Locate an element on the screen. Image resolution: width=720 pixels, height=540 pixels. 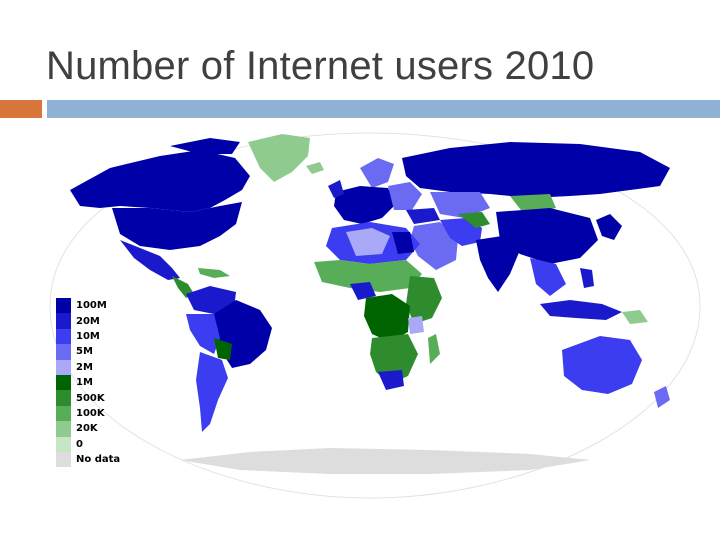
legend-label: 20K is located at coordinates (87, 429).